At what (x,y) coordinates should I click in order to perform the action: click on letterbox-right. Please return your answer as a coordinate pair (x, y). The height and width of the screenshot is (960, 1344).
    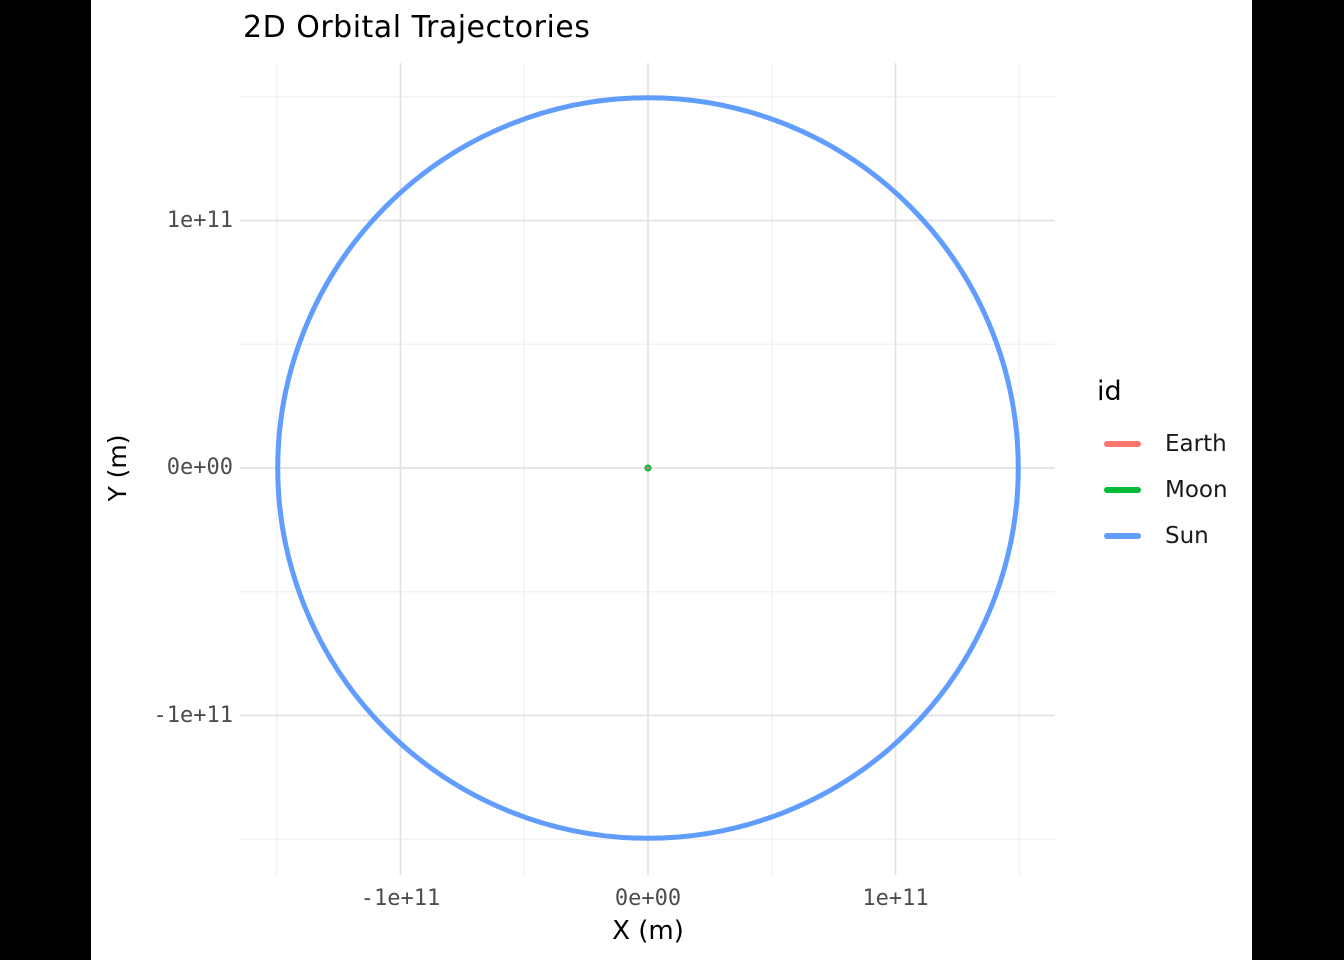
    Looking at the image, I should click on (1298, 480).